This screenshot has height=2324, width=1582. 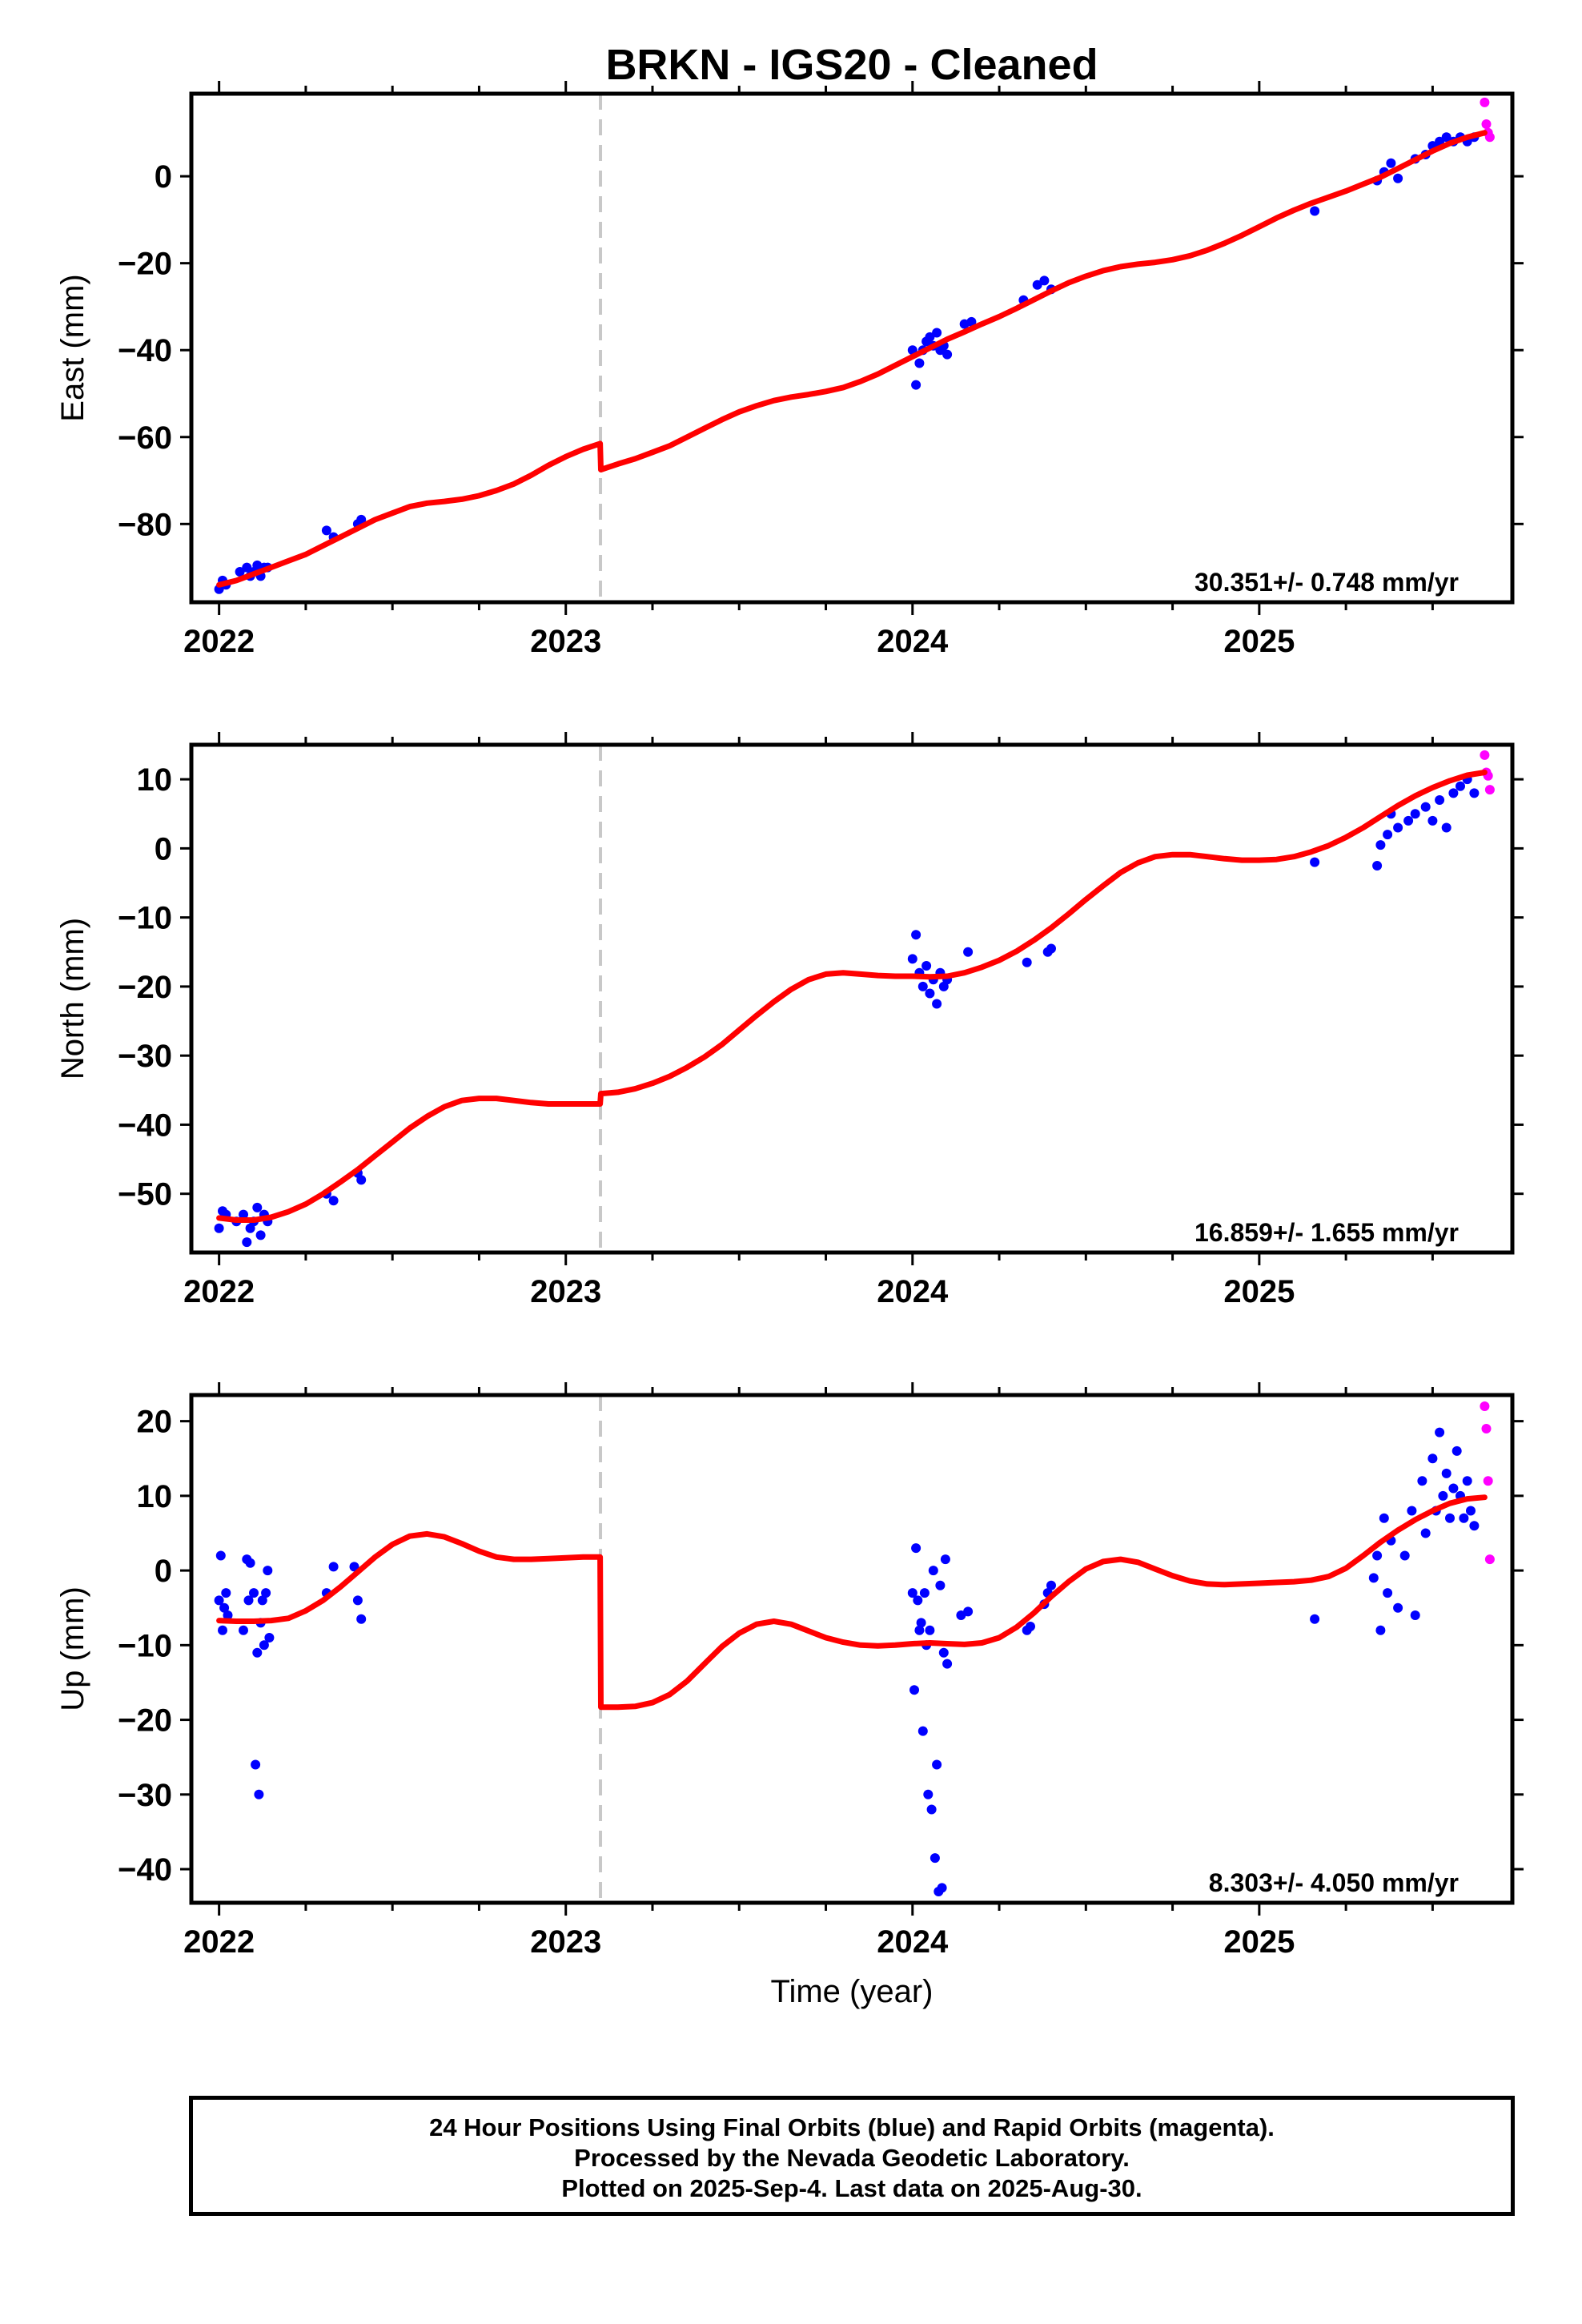 What do you see at coordinates (219, 1942) in the screenshot?
I see `up-x-tick-label: 2022` at bounding box center [219, 1942].